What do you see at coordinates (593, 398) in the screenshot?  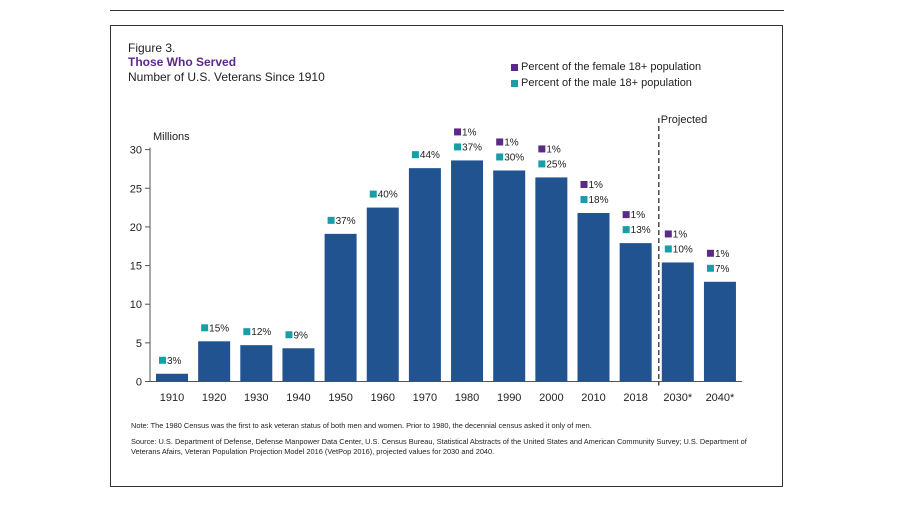 I see `x-tick-label: 2010` at bounding box center [593, 398].